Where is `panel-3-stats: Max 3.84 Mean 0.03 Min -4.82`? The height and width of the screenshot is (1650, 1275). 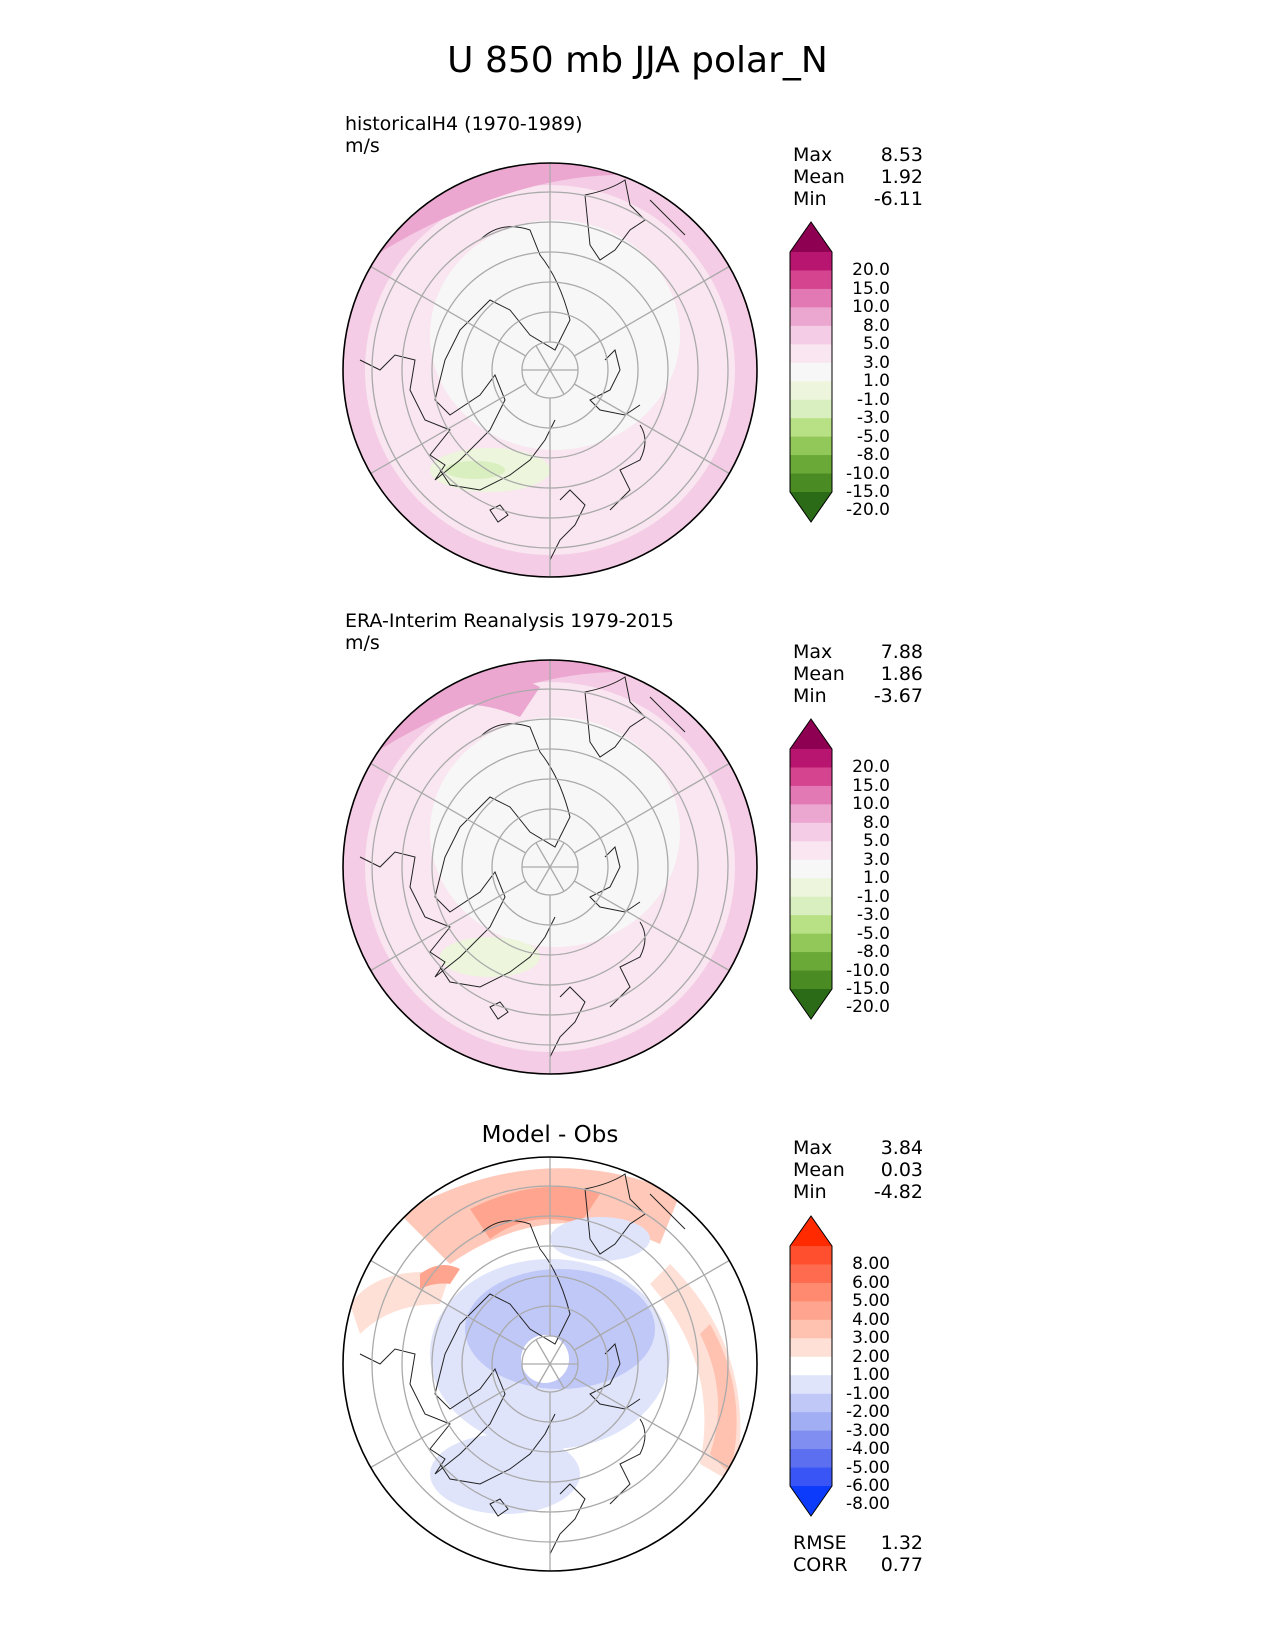
panel-3-stats: Max 3.84 Mean 0.03 Min -4.82 is located at coordinates (858, 1170).